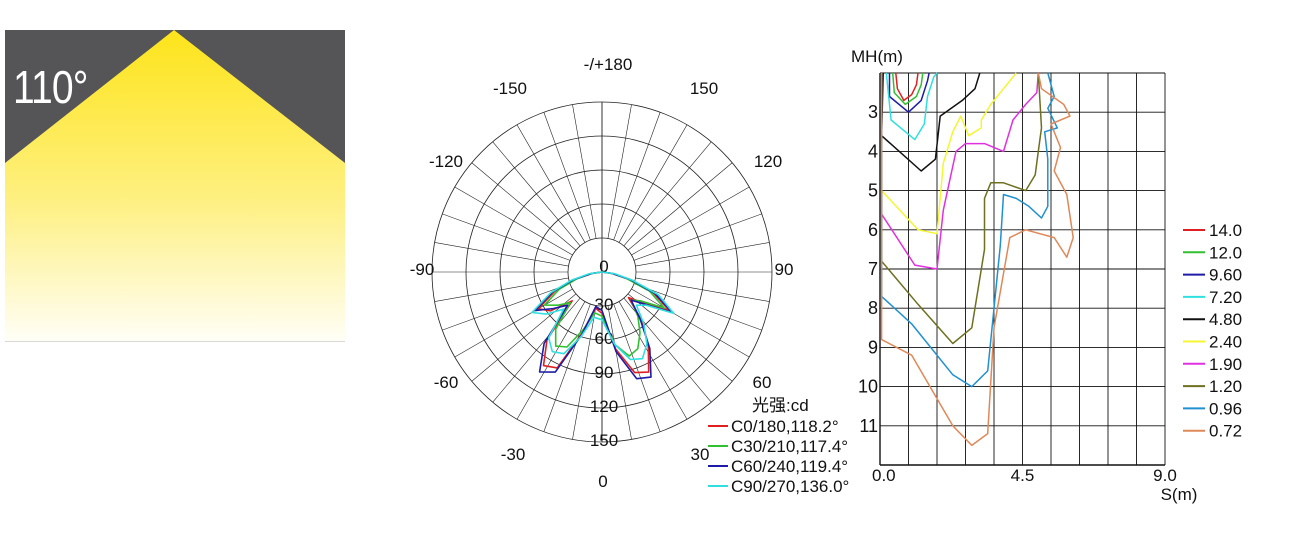 This screenshot has width=1294, height=540. I want to click on contour-y-tick-label: 4, so click(873, 151).